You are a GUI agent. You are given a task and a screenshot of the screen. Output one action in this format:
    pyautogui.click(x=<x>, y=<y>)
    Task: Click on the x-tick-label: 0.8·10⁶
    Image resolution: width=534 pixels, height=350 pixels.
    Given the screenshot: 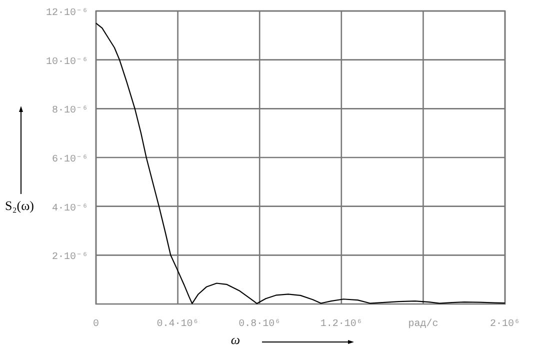 What is the action you would take?
    pyautogui.click(x=259, y=324)
    